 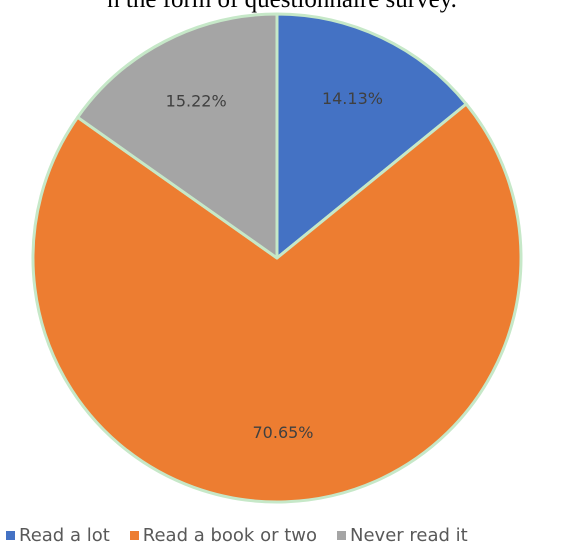 What do you see at coordinates (283, 432) in the screenshot?
I see `data-label-read-a-book-or-two: 70.65%` at bounding box center [283, 432].